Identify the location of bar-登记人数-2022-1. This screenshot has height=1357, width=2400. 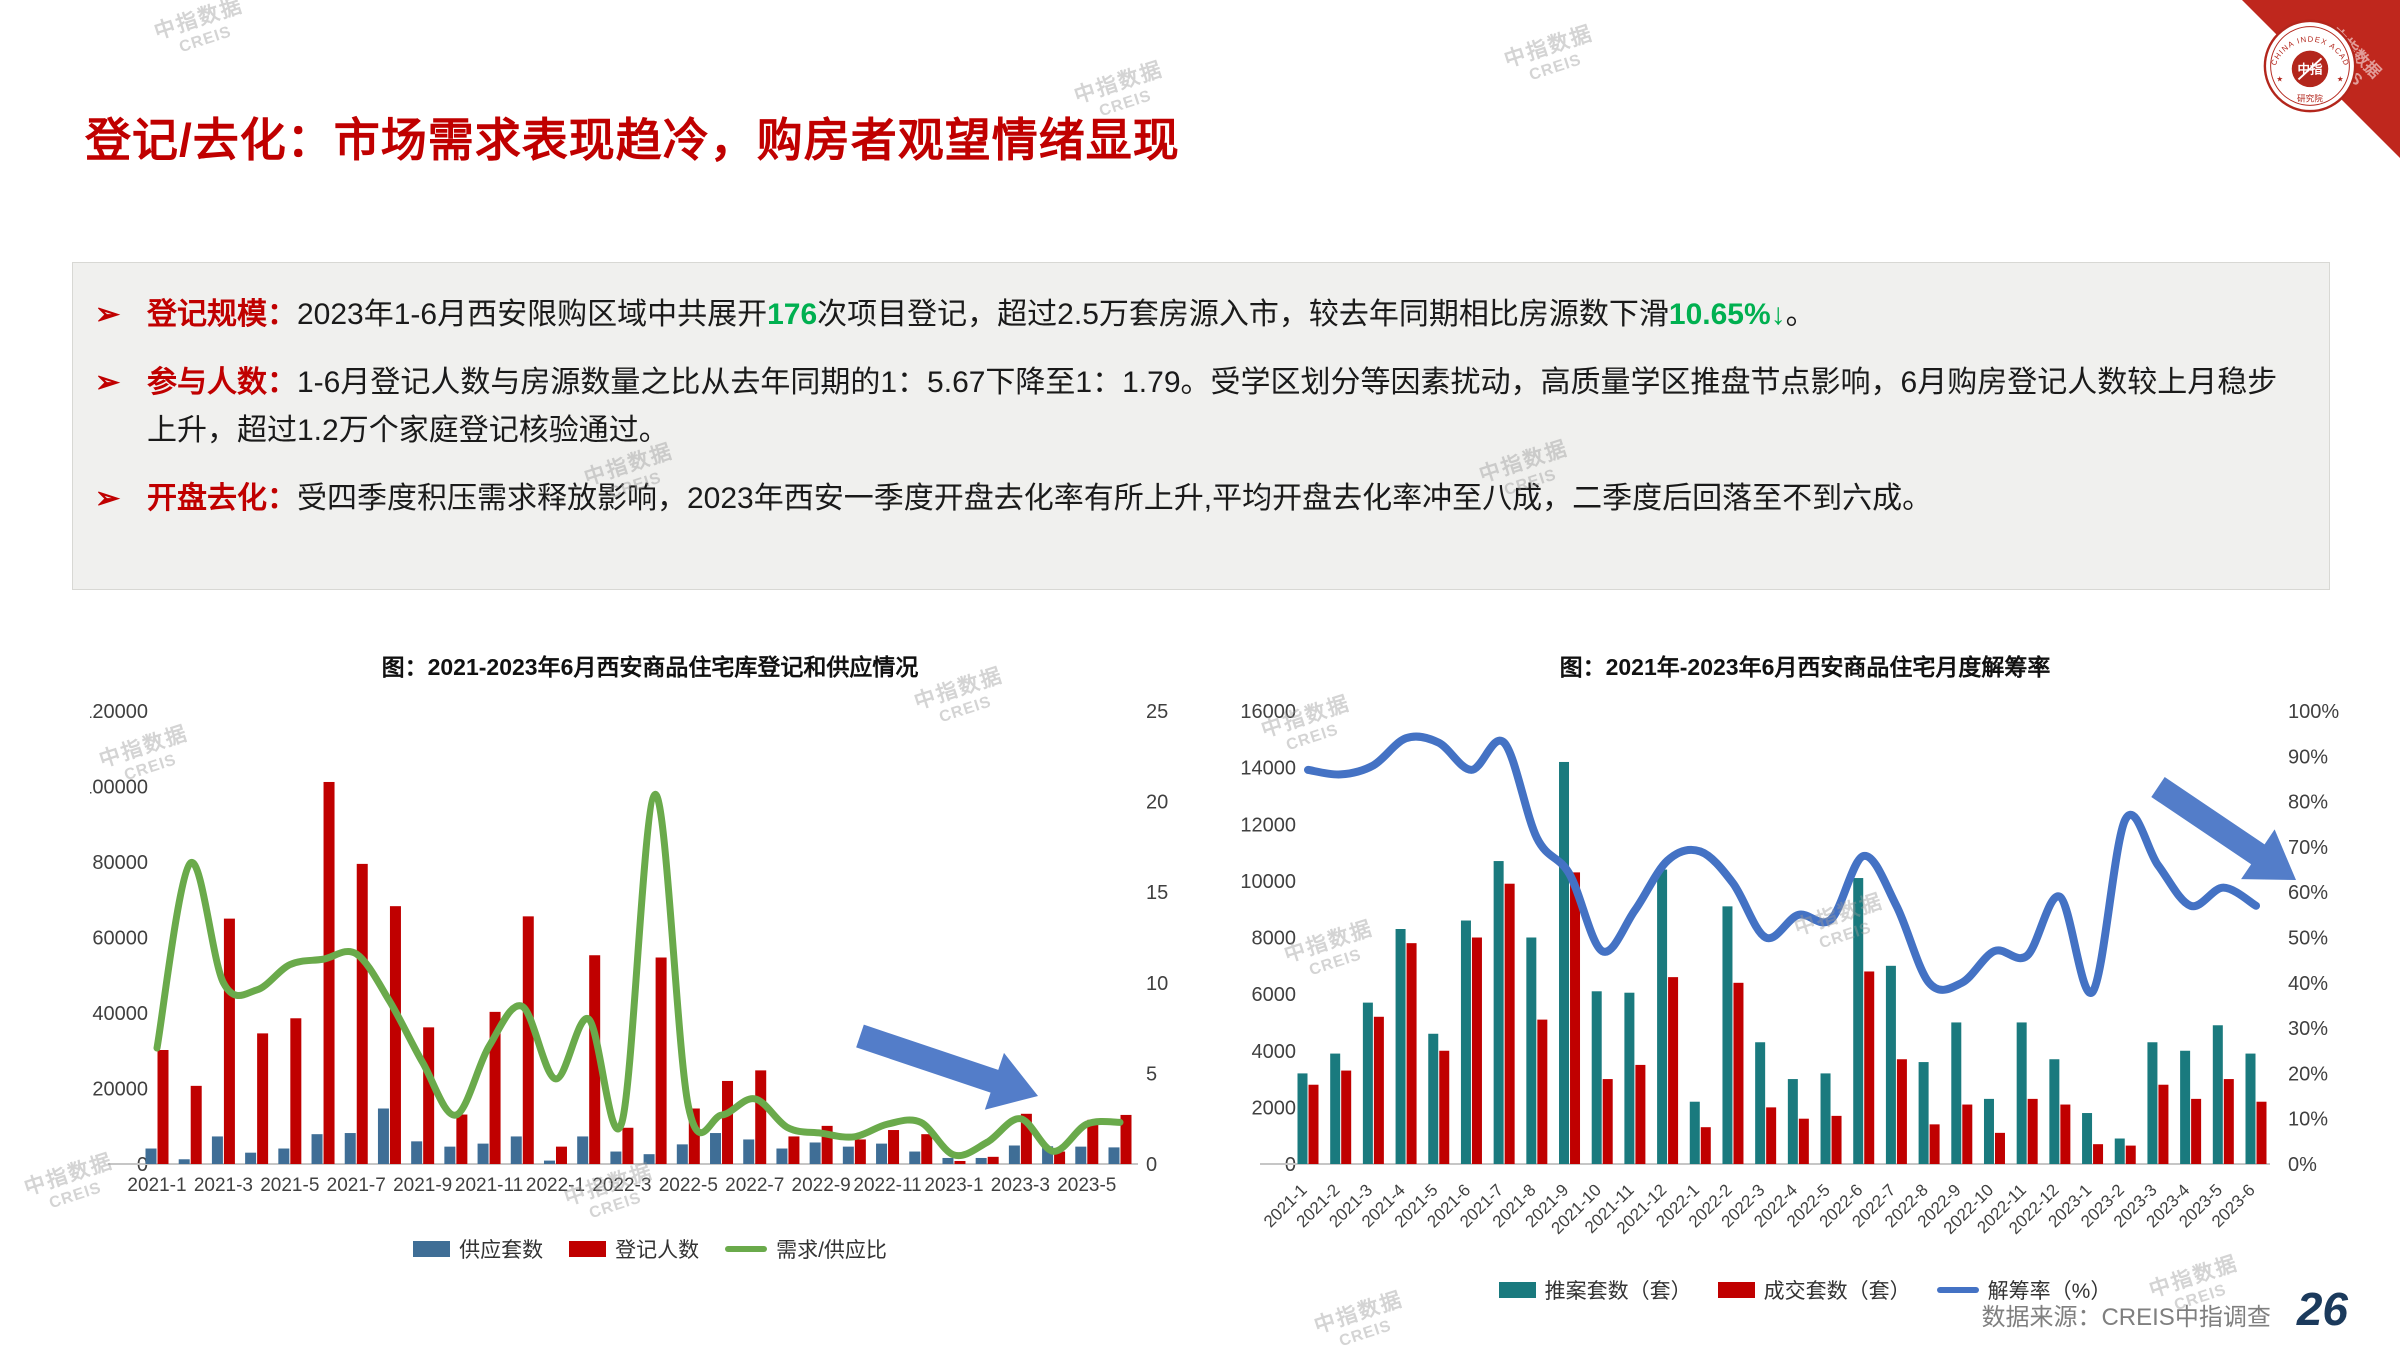
(561, 1155).